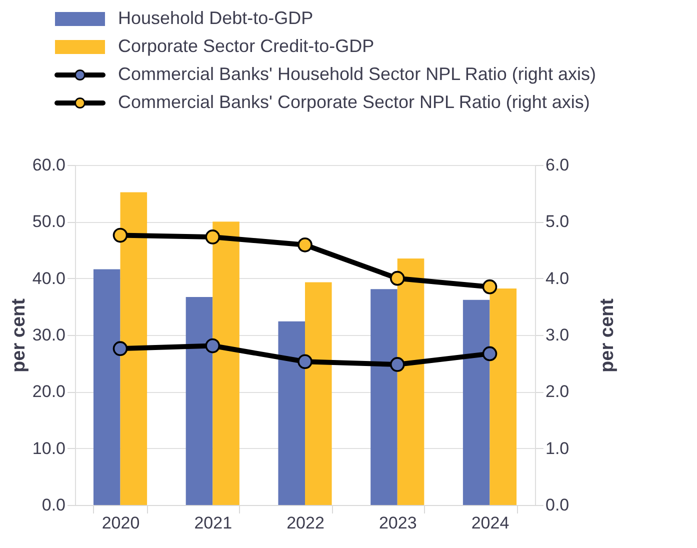 The image size is (697, 548). I want to click on y-tick-label: 60.0, so click(49, 165).